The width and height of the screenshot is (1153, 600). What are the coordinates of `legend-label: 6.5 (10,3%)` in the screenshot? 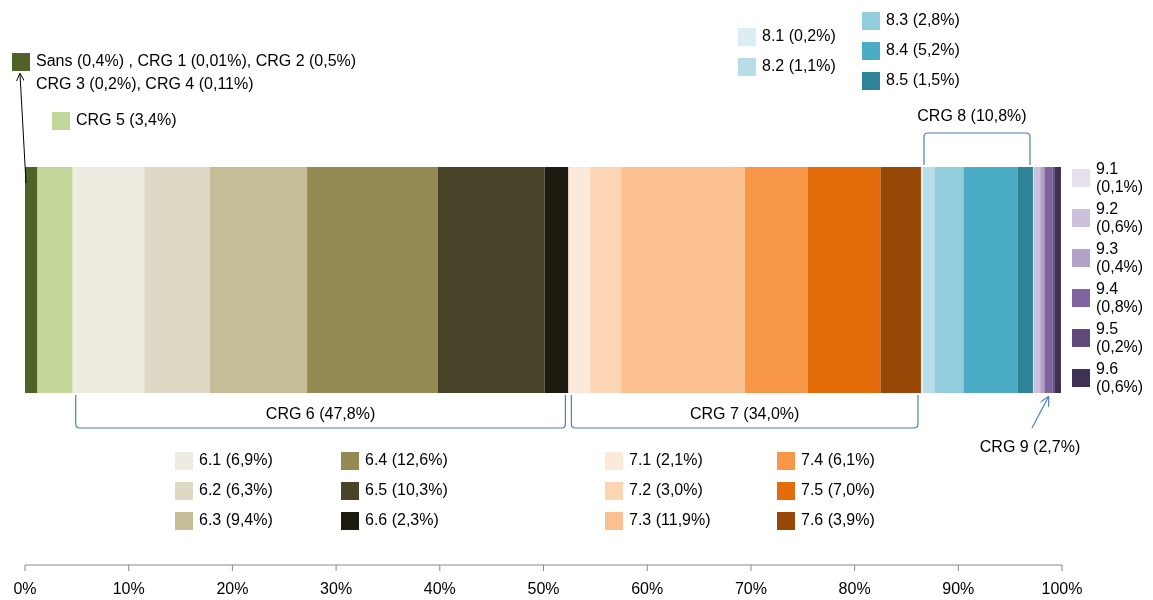 It's located at (406, 490).